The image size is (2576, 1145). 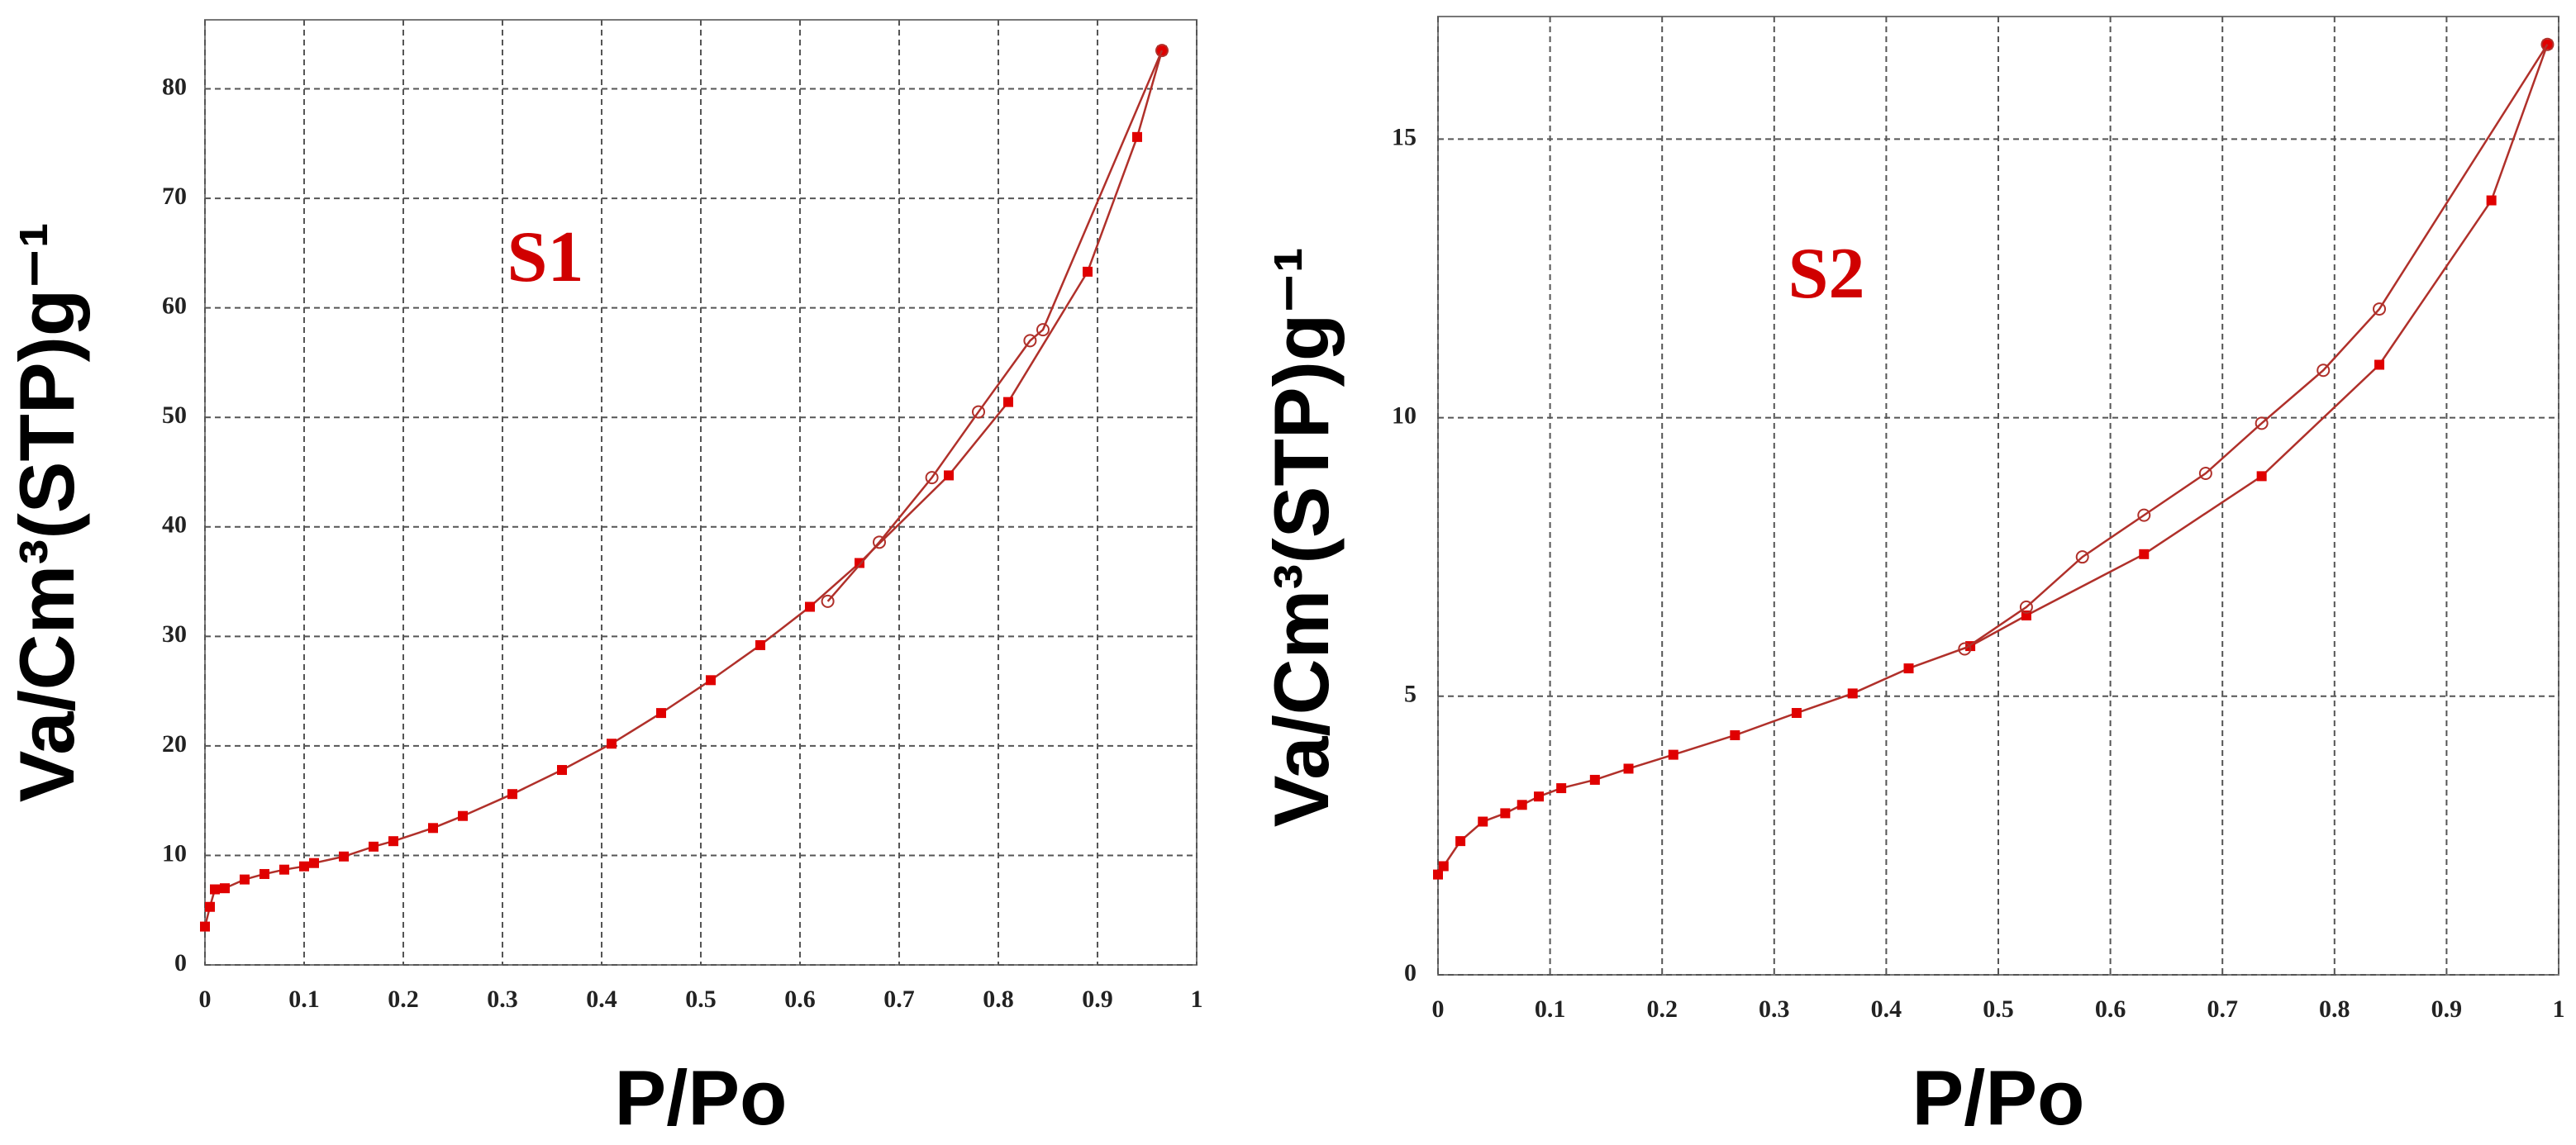 I want to click on y-tick-label: 40, so click(x=175, y=525).